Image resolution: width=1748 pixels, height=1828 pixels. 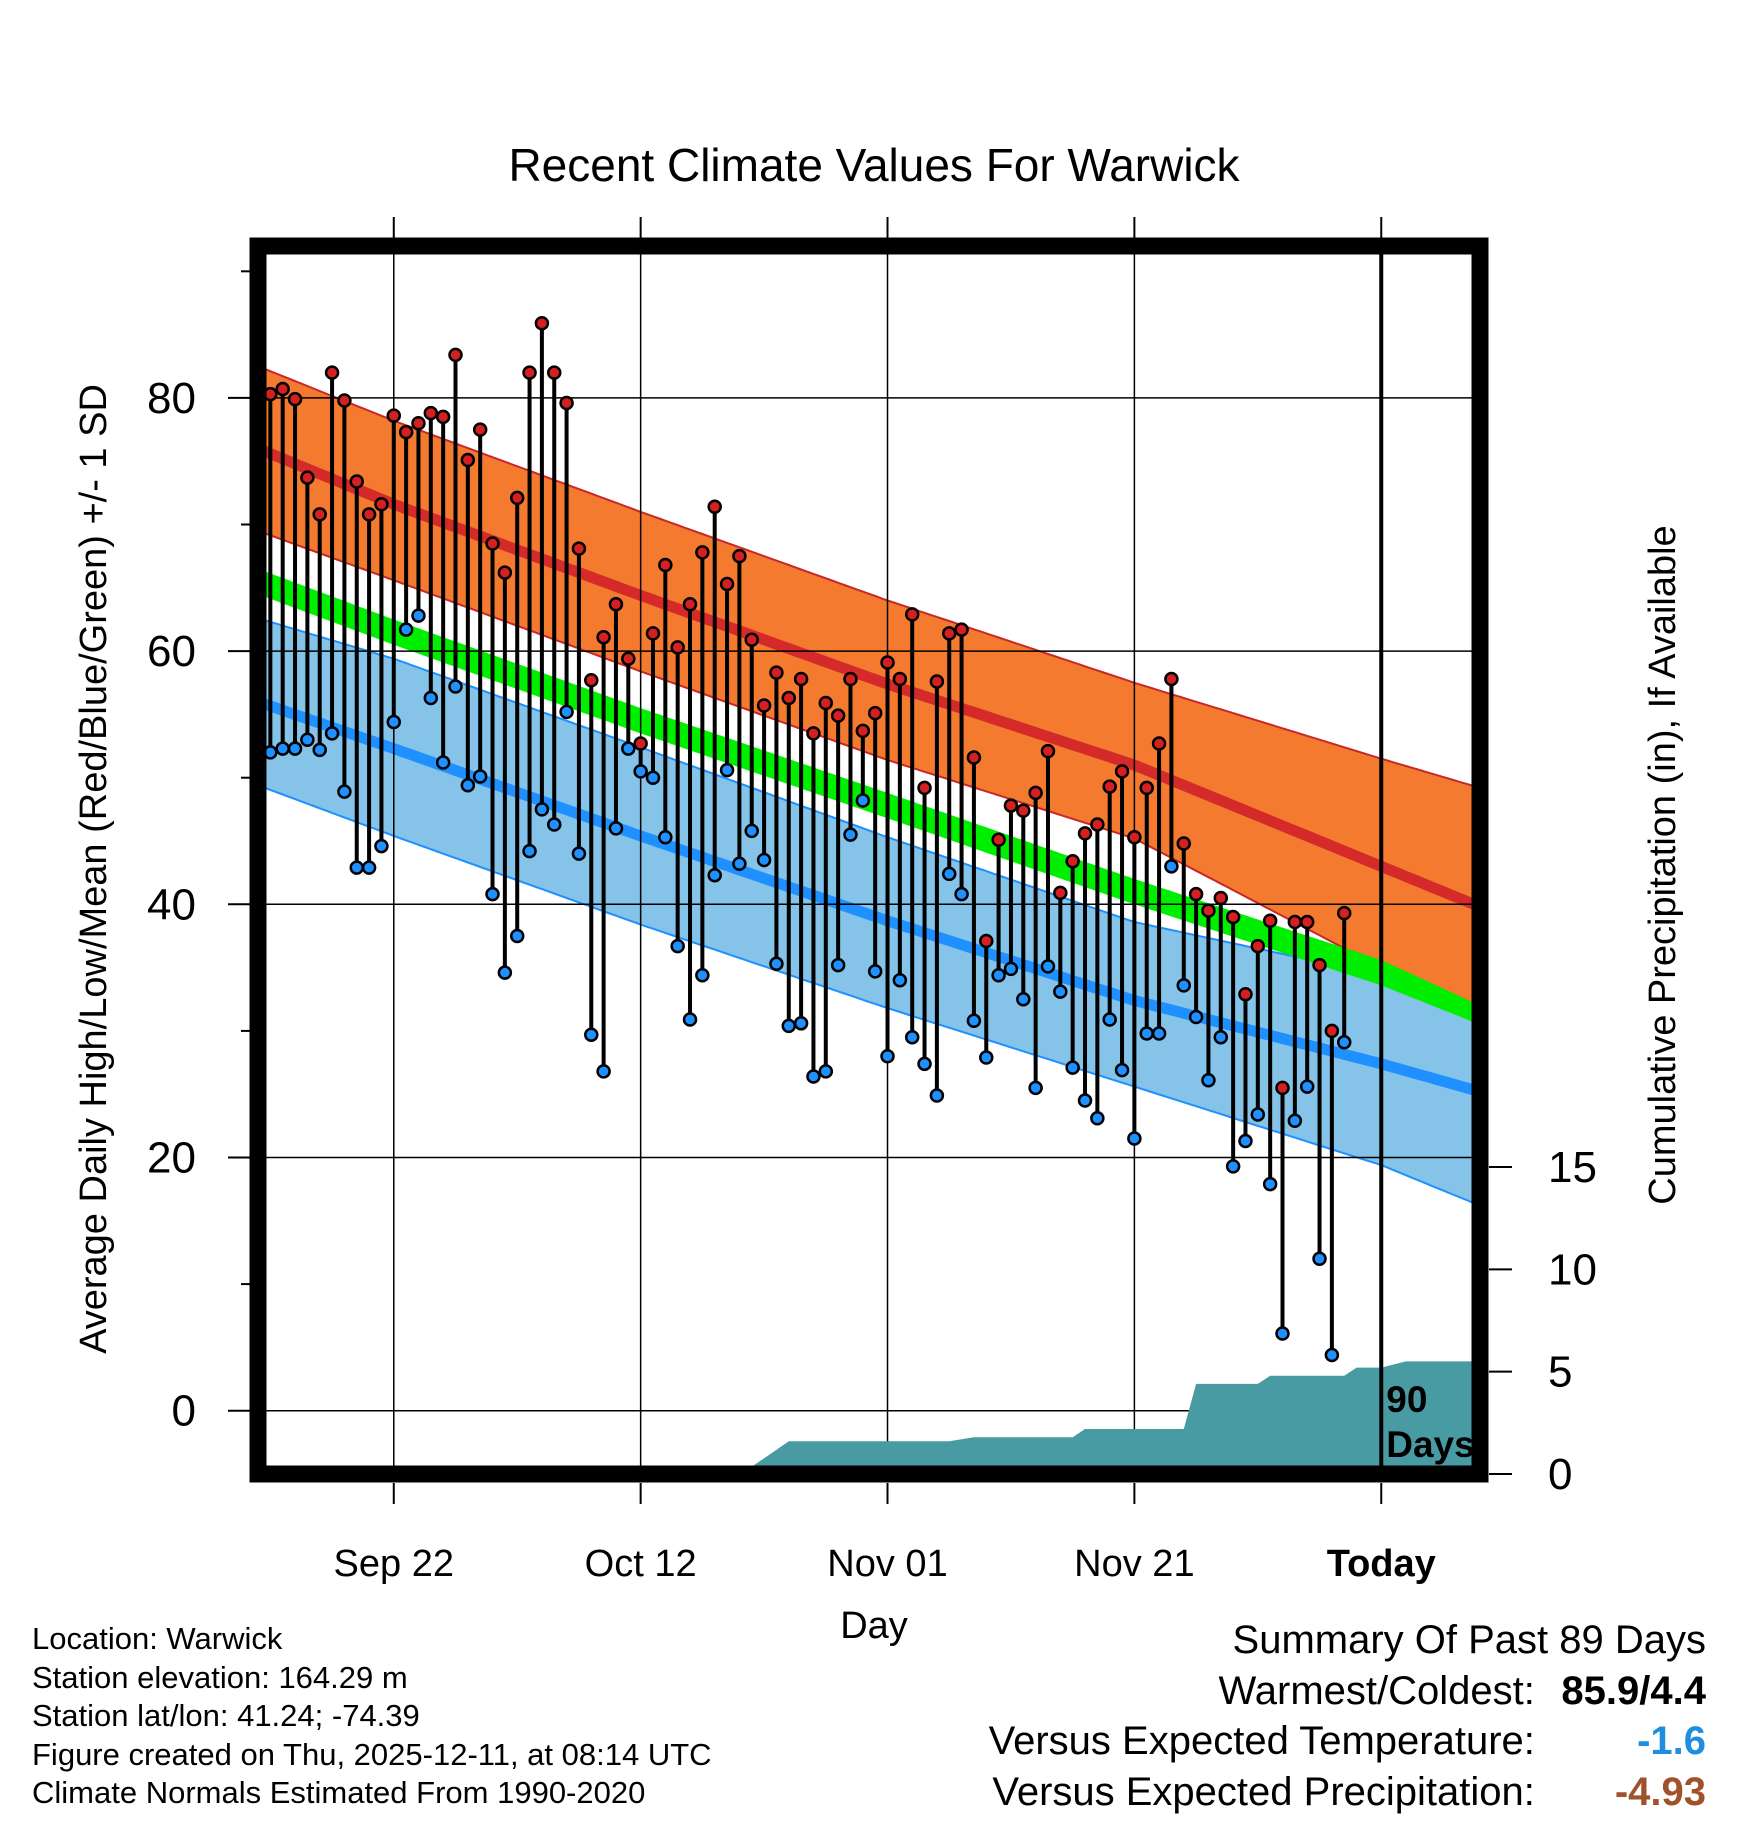 I want to click on x-tick-label: Nov 21, so click(x=1134, y=1564).